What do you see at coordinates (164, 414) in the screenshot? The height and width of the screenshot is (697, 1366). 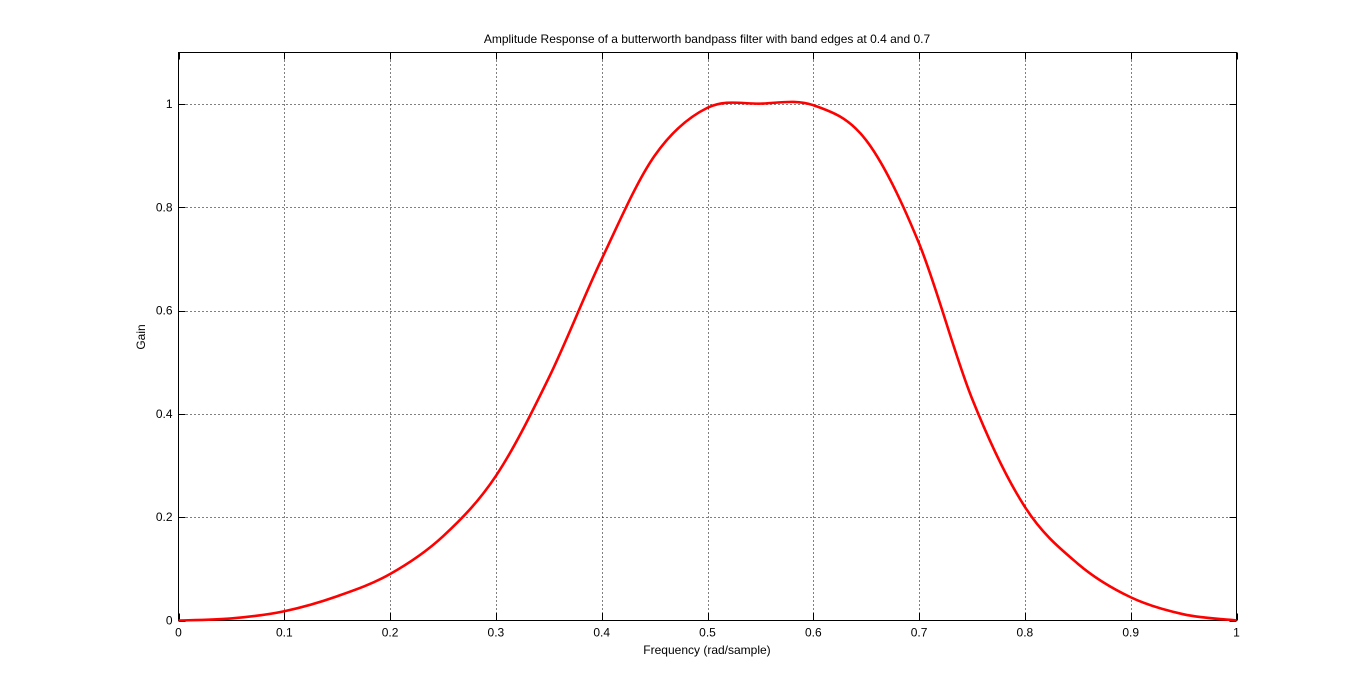 I see `y-tick-label: 0.4` at bounding box center [164, 414].